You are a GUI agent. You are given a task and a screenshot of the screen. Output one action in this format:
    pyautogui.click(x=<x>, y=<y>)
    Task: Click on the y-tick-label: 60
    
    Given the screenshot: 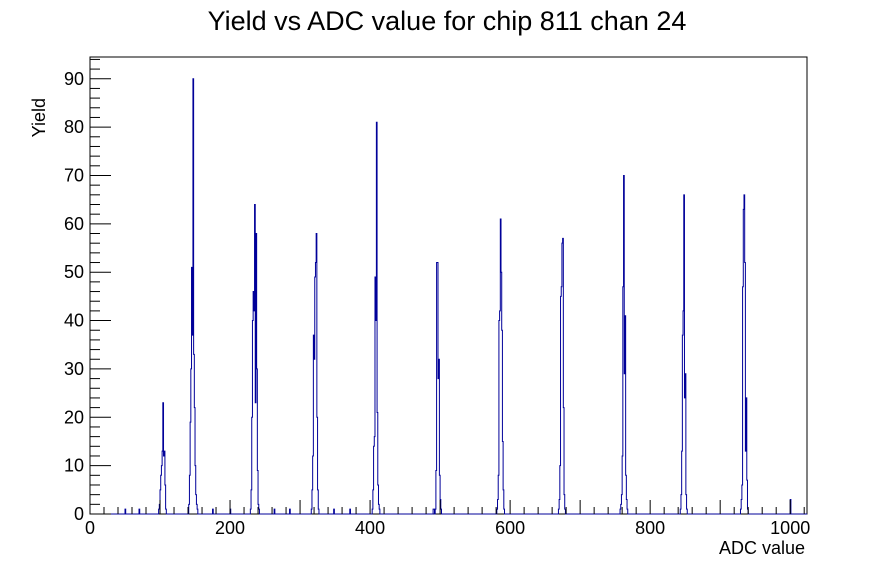 What is the action you would take?
    pyautogui.click(x=74, y=224)
    